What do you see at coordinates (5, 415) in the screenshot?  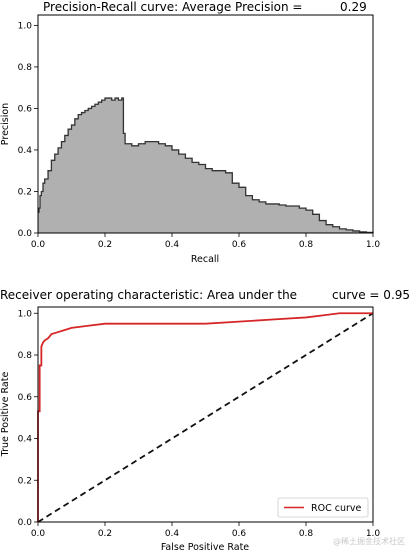 I see `roc-ylabel: True Positive Rate` at bounding box center [5, 415].